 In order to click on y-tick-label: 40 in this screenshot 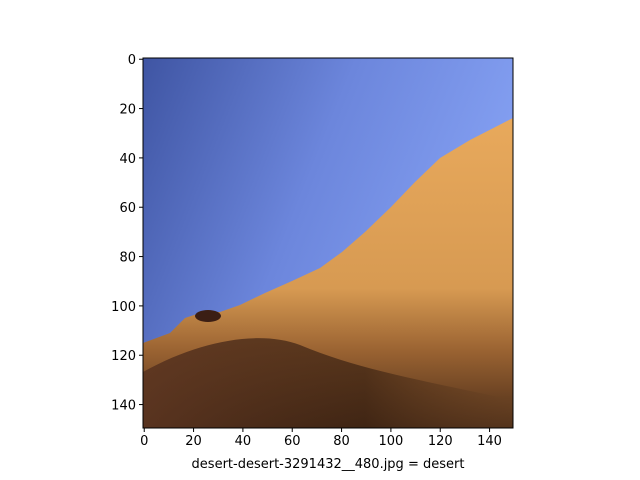, I will do `click(127, 159)`.